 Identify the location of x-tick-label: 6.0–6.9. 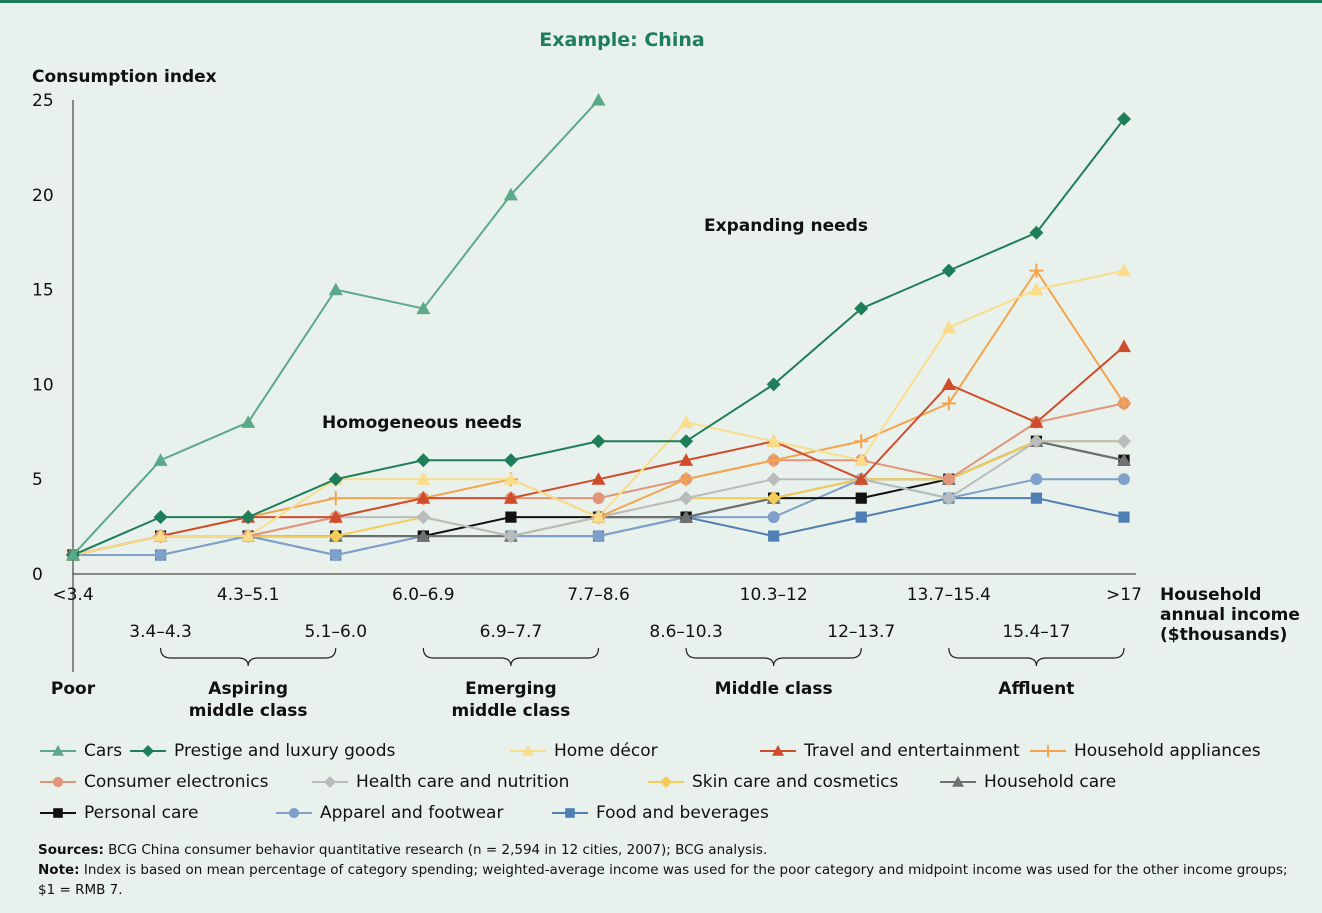
(423, 595).